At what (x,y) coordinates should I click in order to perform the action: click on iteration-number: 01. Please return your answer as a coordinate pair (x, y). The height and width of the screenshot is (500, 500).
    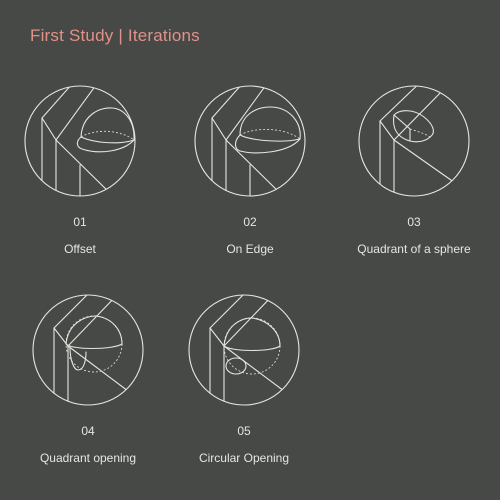
    Looking at the image, I should click on (80, 222).